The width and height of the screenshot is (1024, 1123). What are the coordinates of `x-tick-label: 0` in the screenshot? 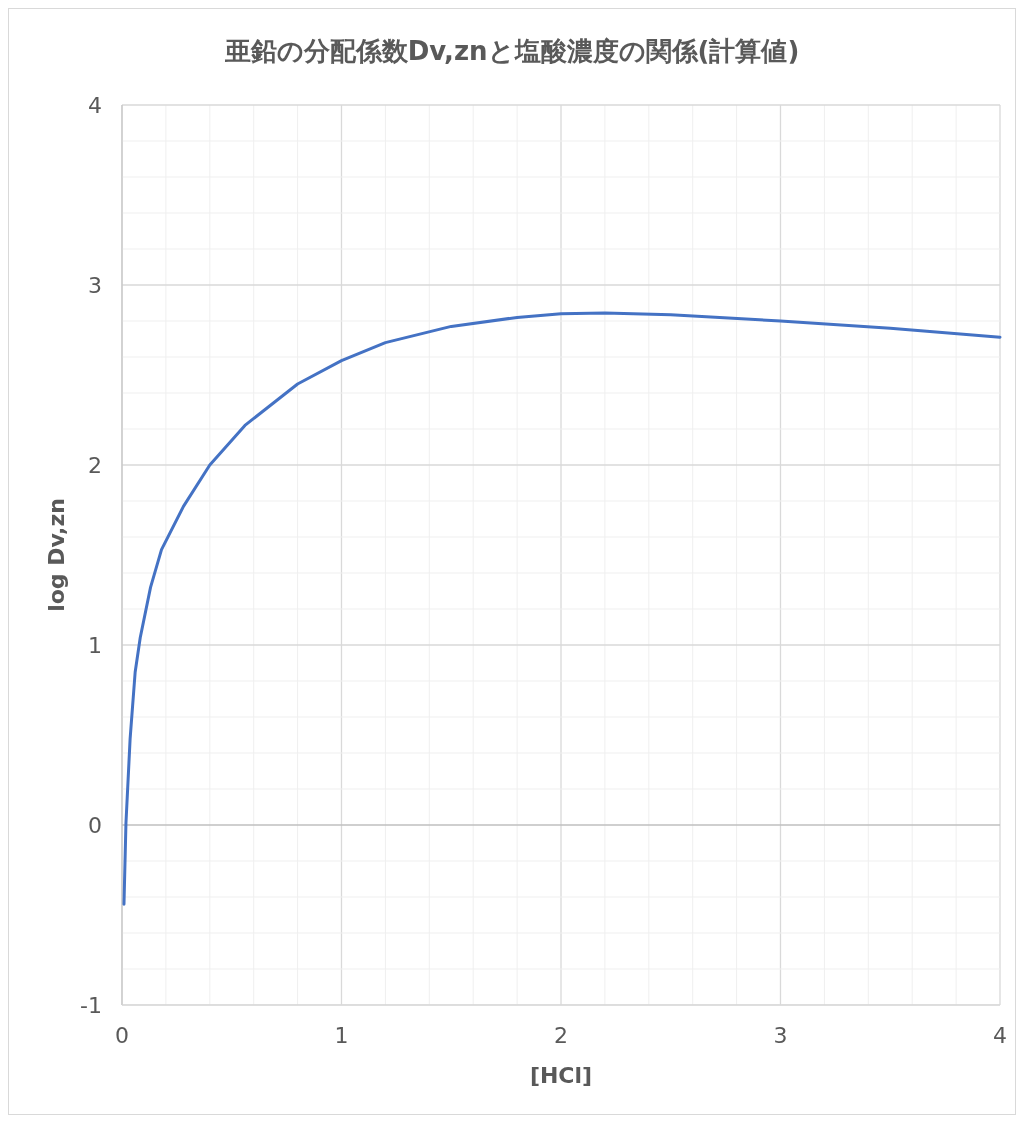 It's located at (122, 1035).